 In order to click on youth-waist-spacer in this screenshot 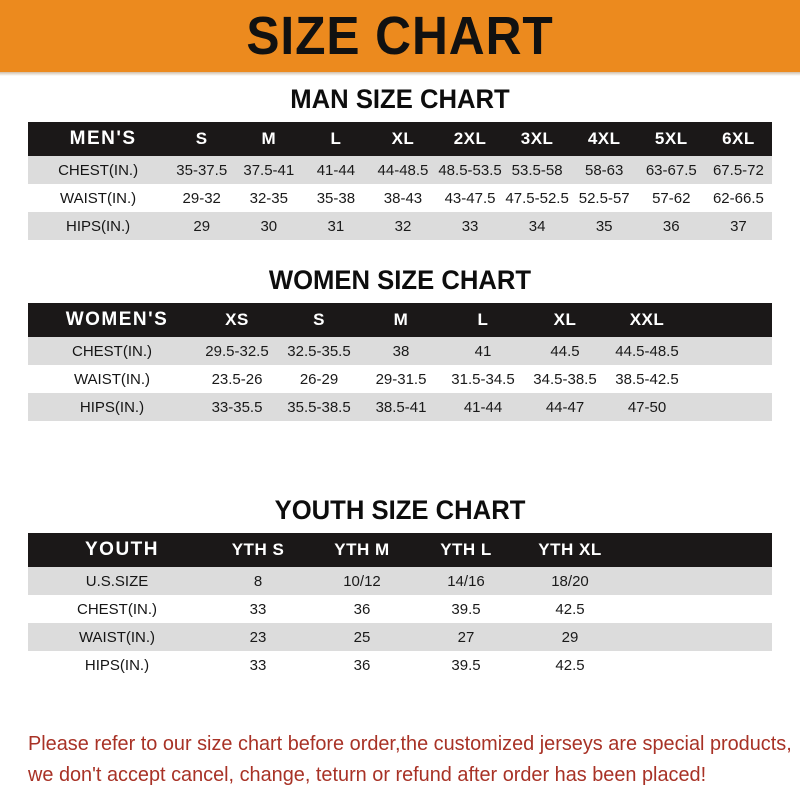, I will do `click(697, 637)`.